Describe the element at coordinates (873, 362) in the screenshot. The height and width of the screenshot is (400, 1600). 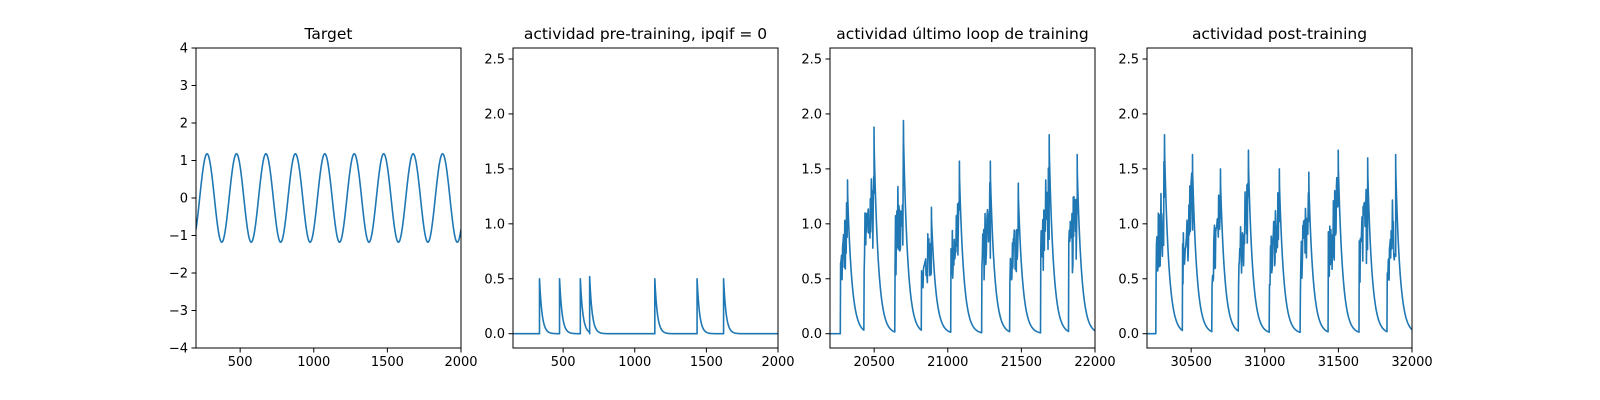
I see `x-tick-label: 20500` at that location.